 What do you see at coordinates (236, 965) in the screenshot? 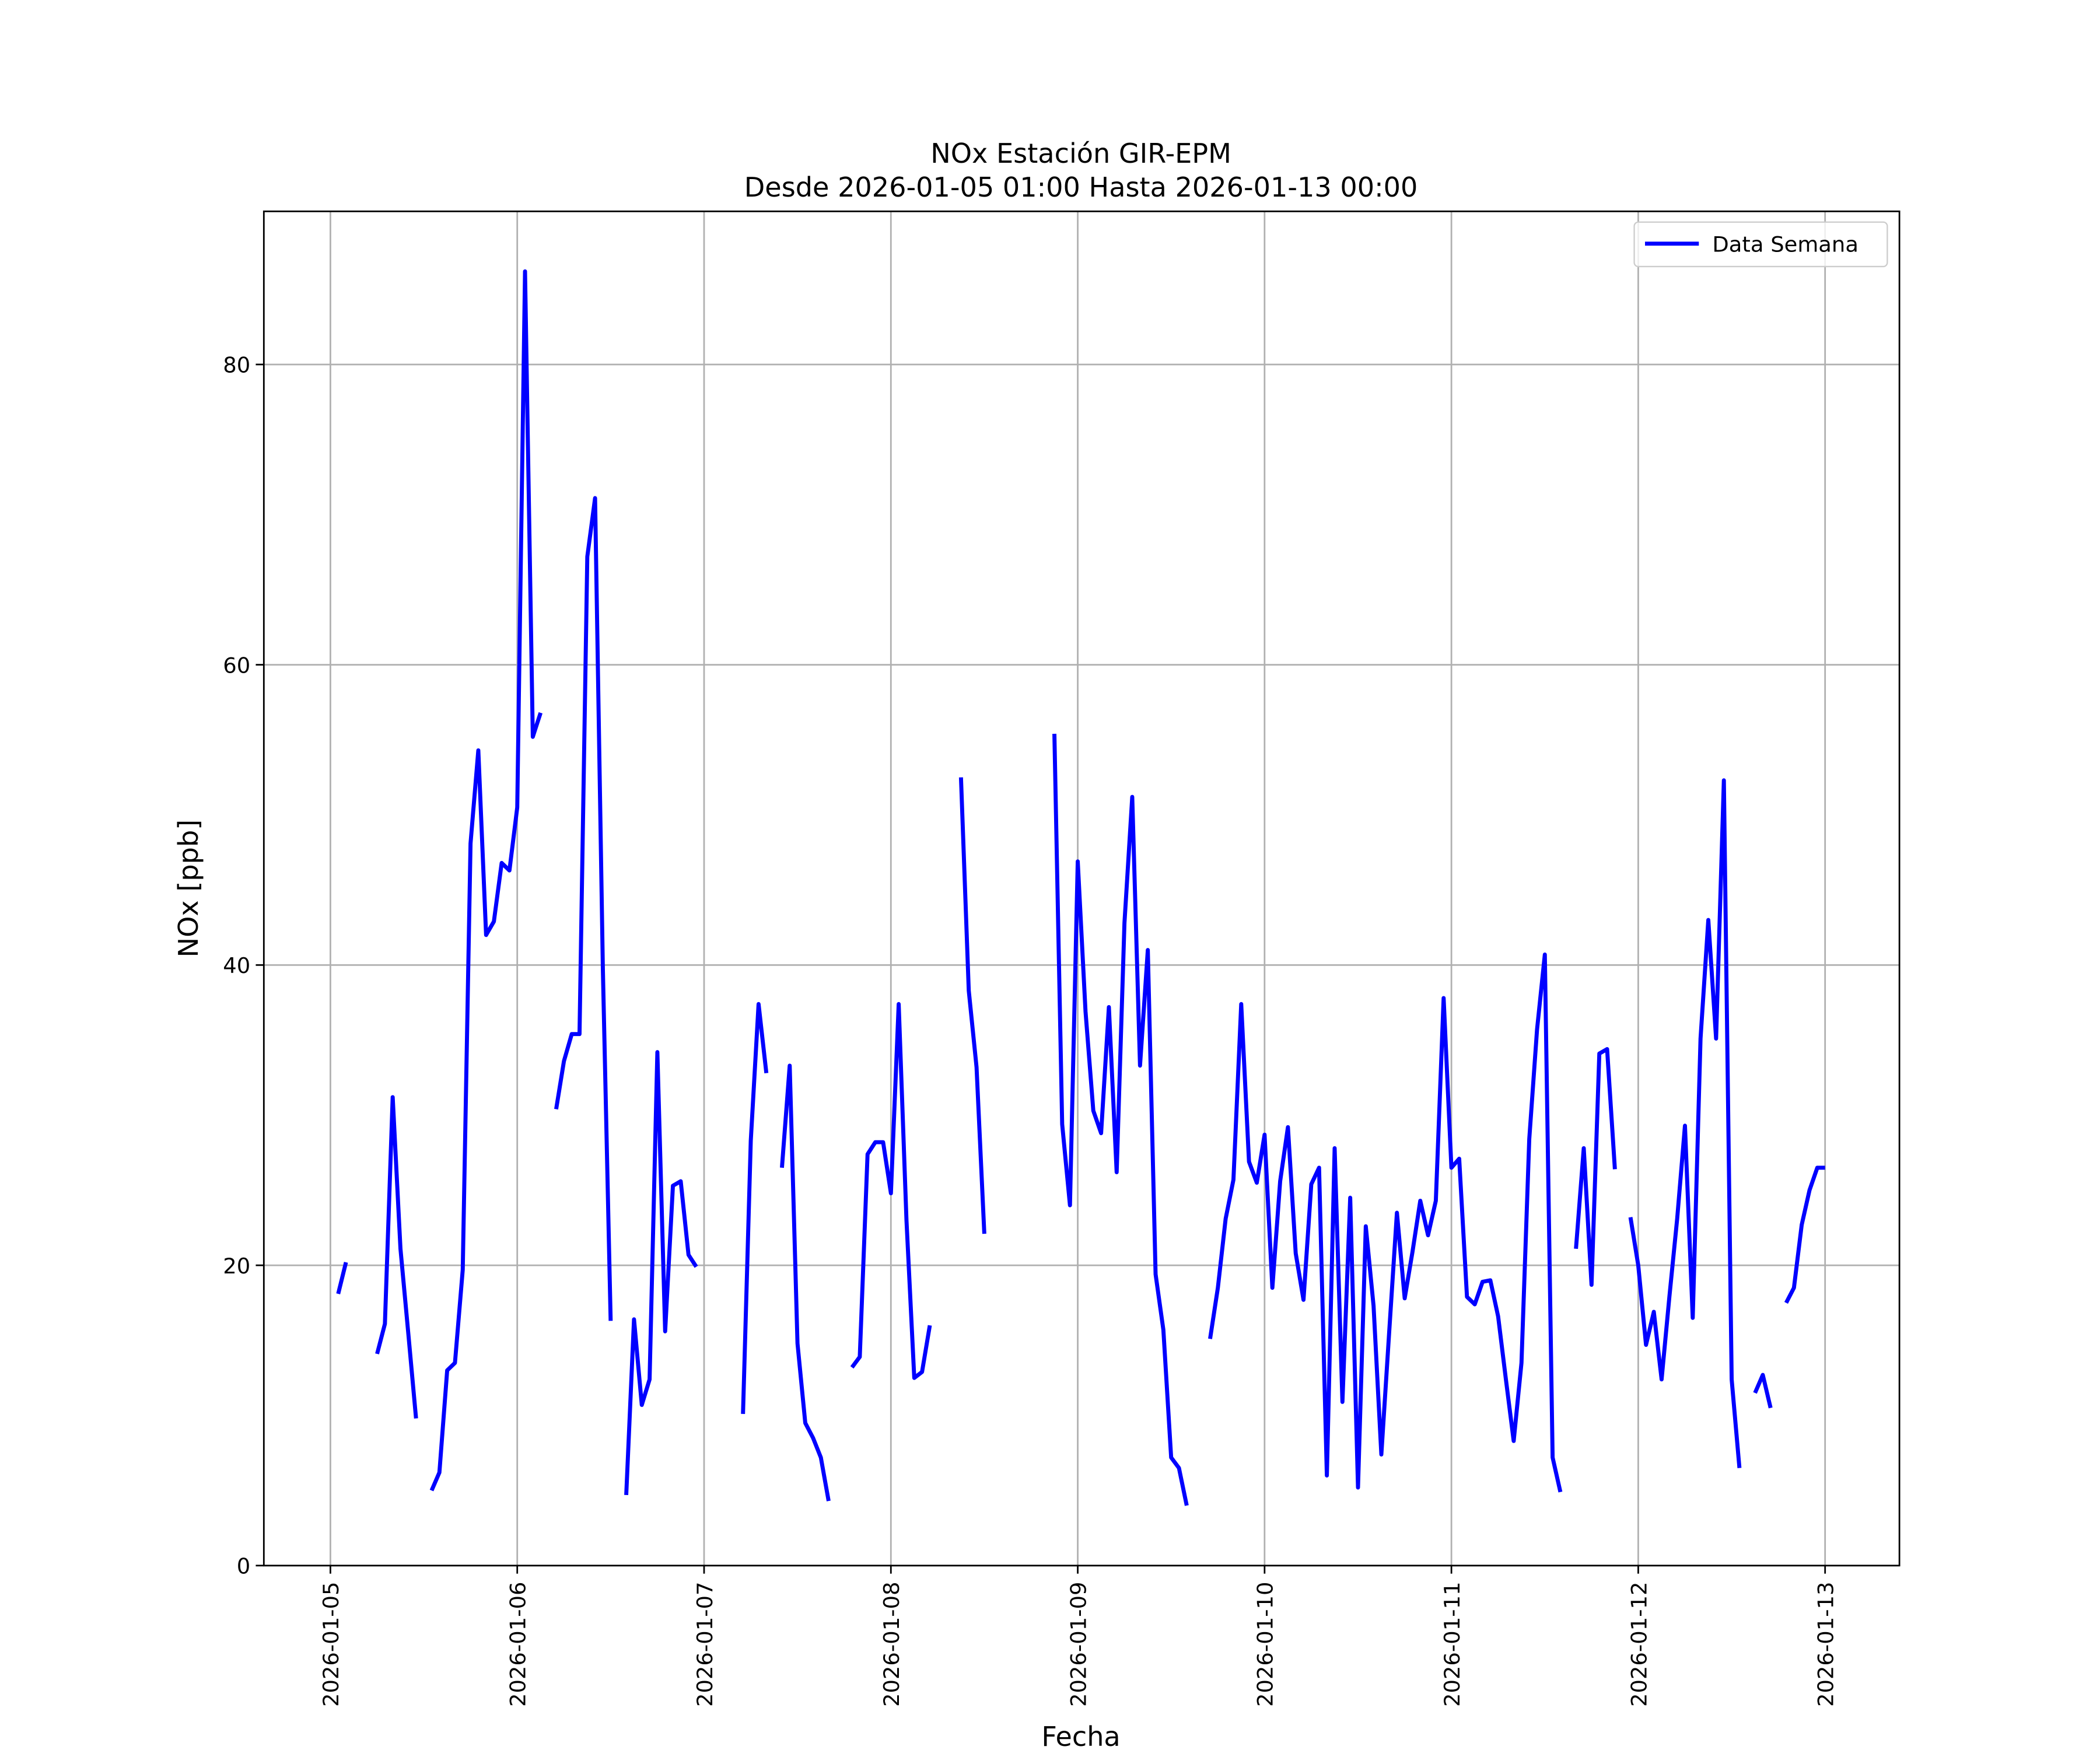
I see `y-tick-label: 40` at bounding box center [236, 965].